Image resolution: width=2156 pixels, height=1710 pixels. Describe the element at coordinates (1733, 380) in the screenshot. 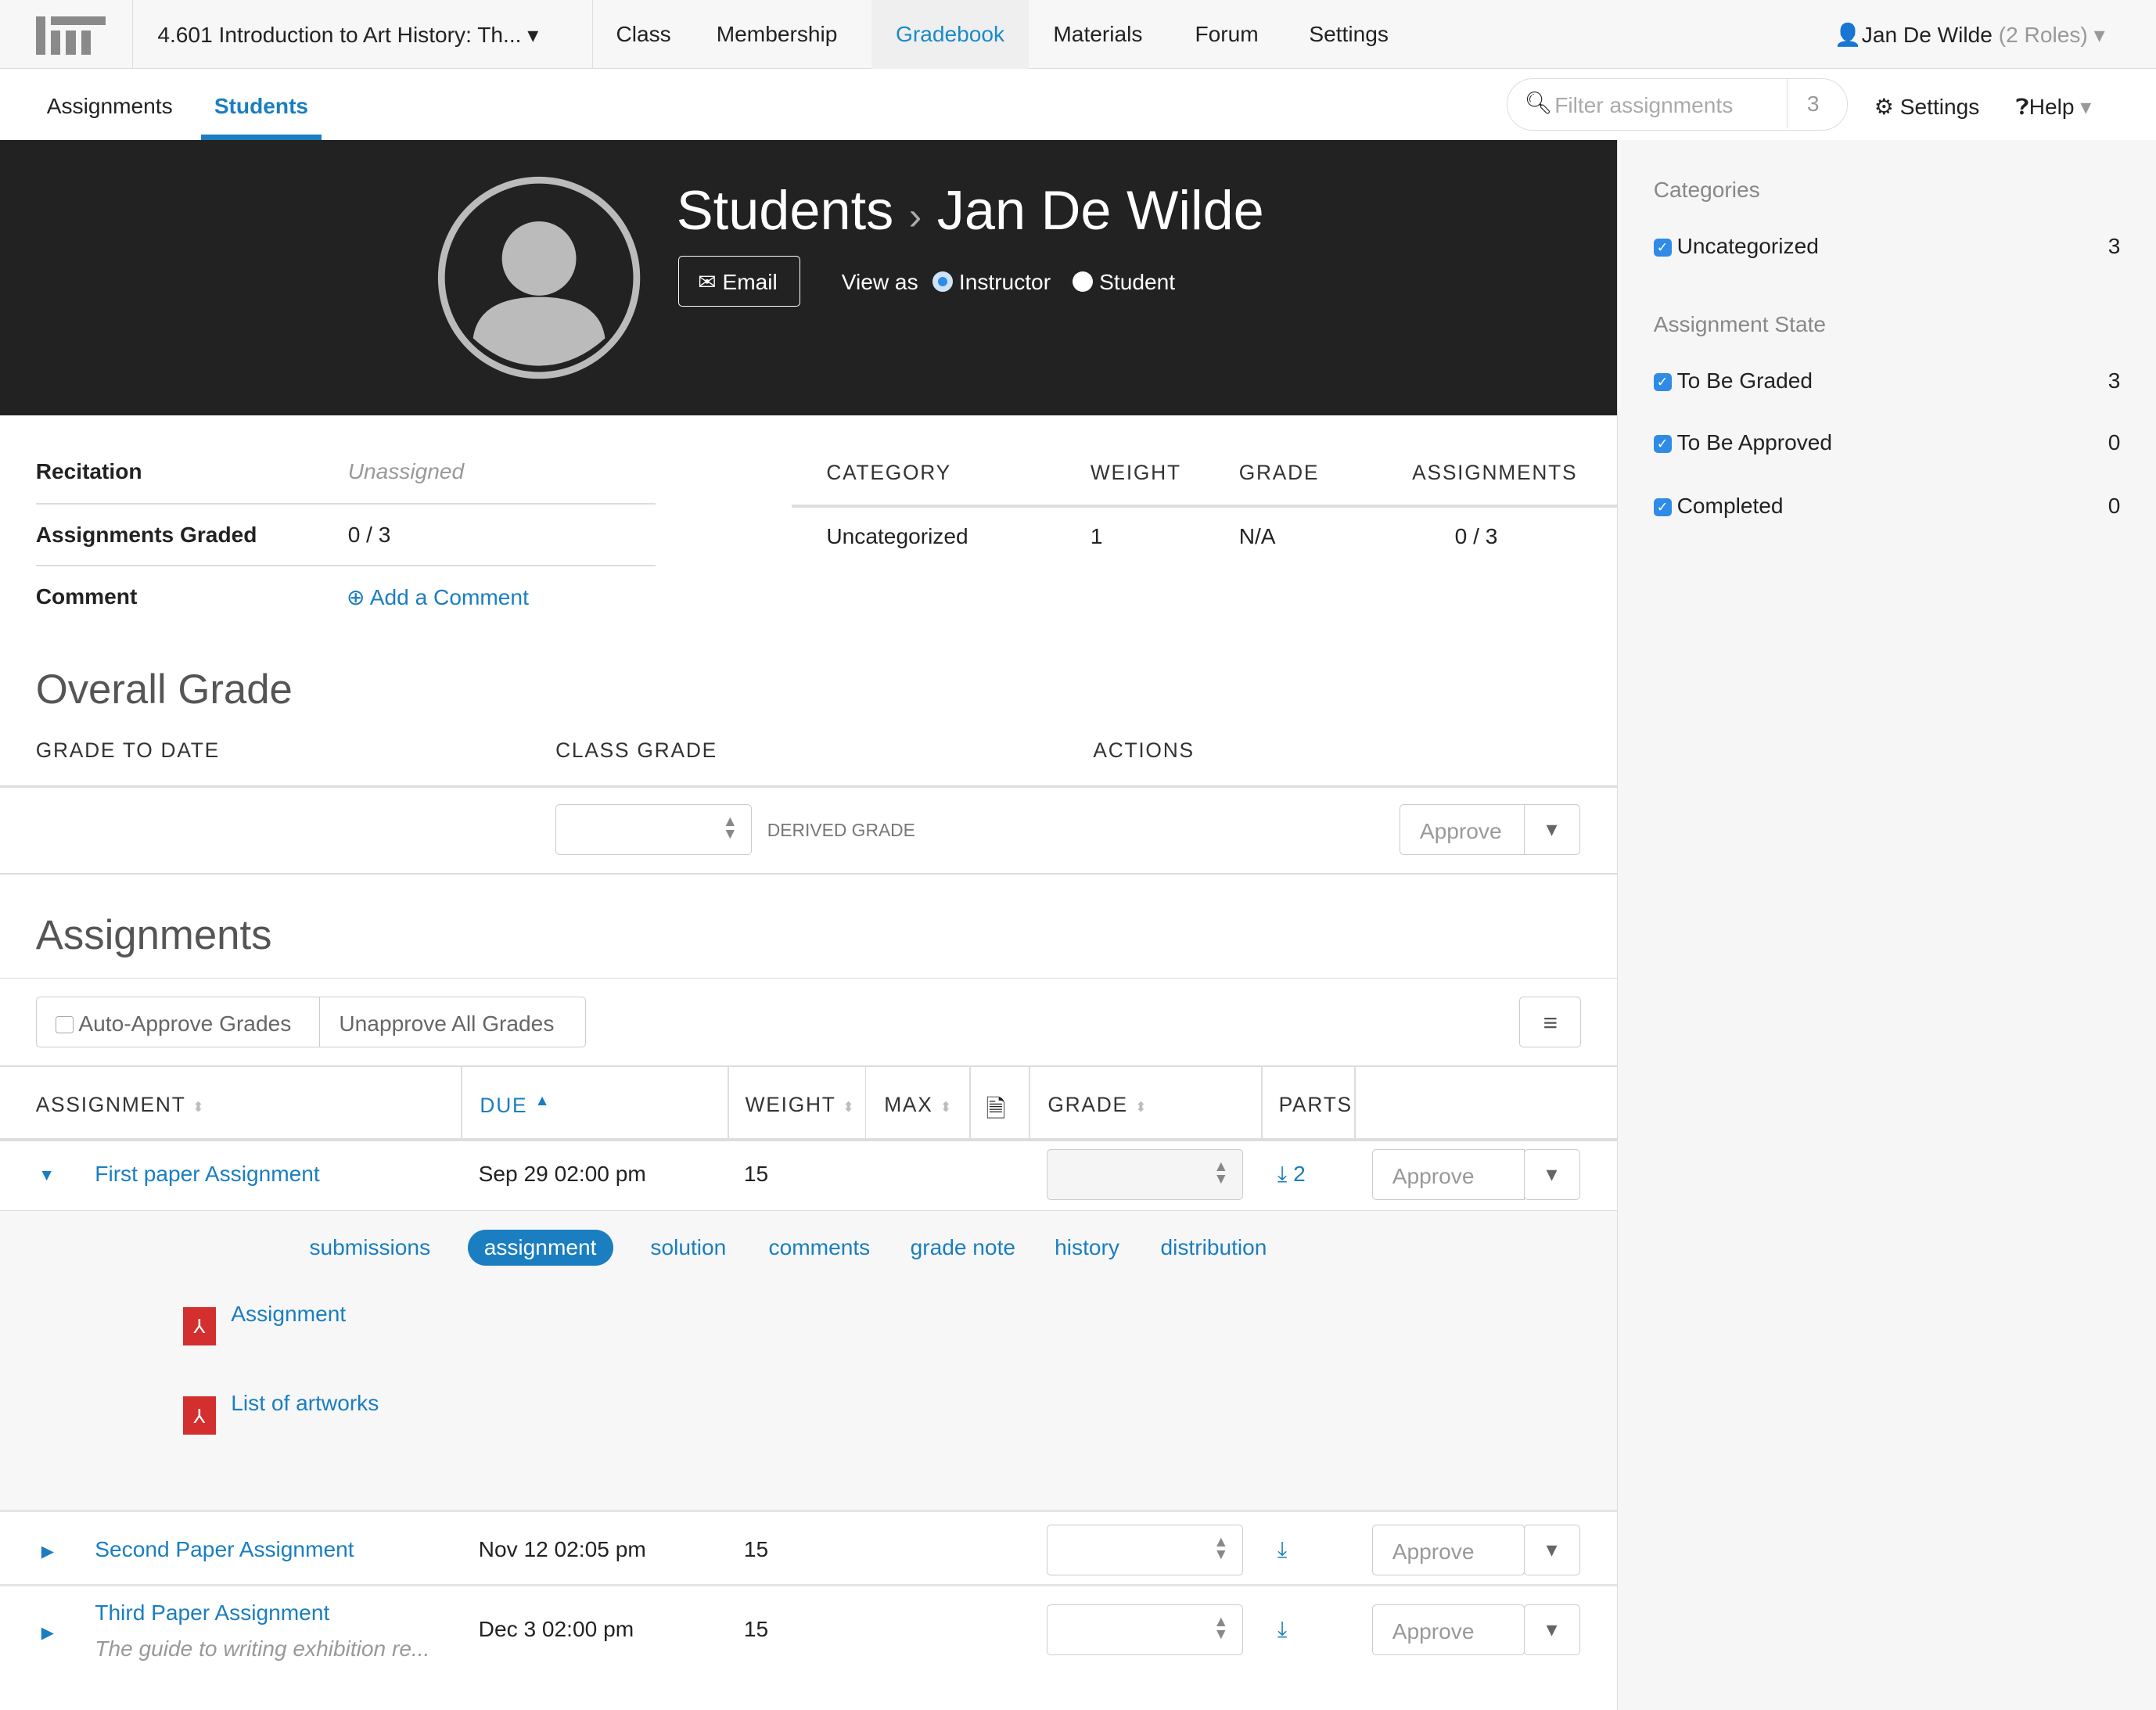

I see `filter-to-be-graded: ✓ To Be Graded` at that location.